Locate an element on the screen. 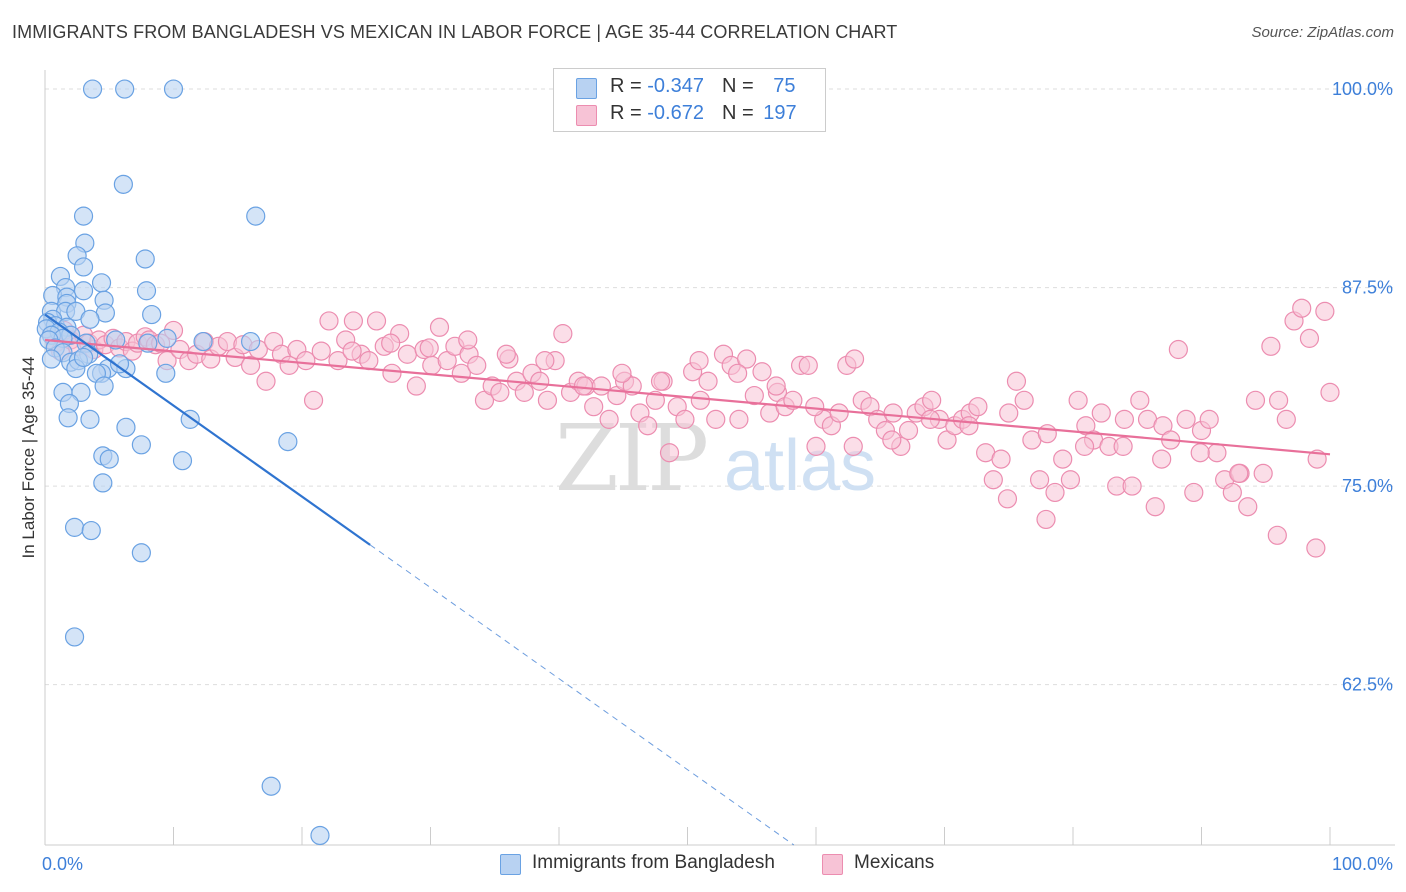  bottom-legend-label: Mexicans is located at coordinates (894, 862).